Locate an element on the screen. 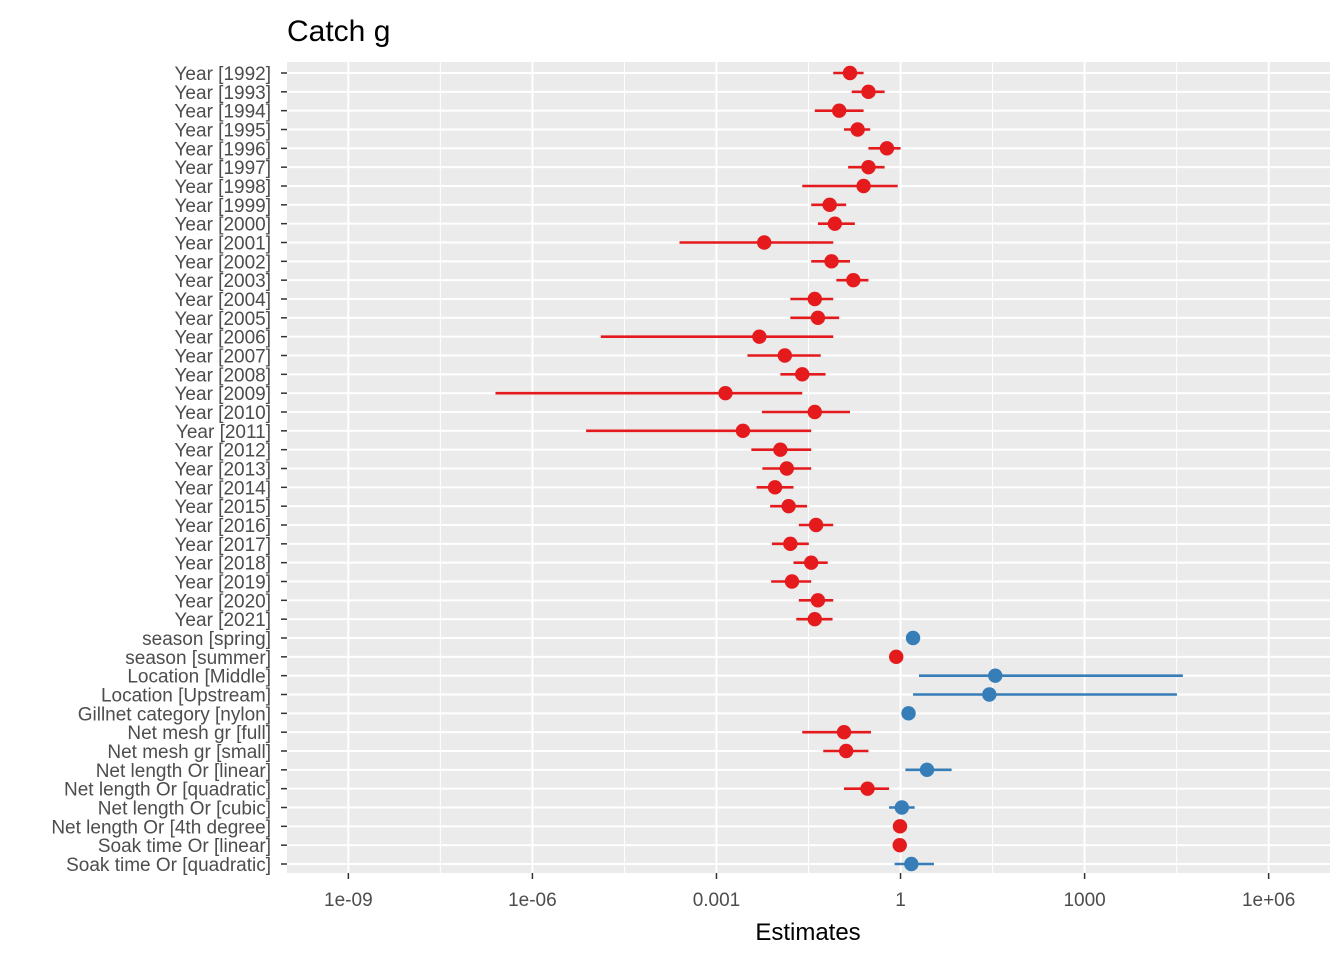 The width and height of the screenshot is (1344, 960). y-tick-label: Soak time Or [quadratic] is located at coordinates (168, 865).